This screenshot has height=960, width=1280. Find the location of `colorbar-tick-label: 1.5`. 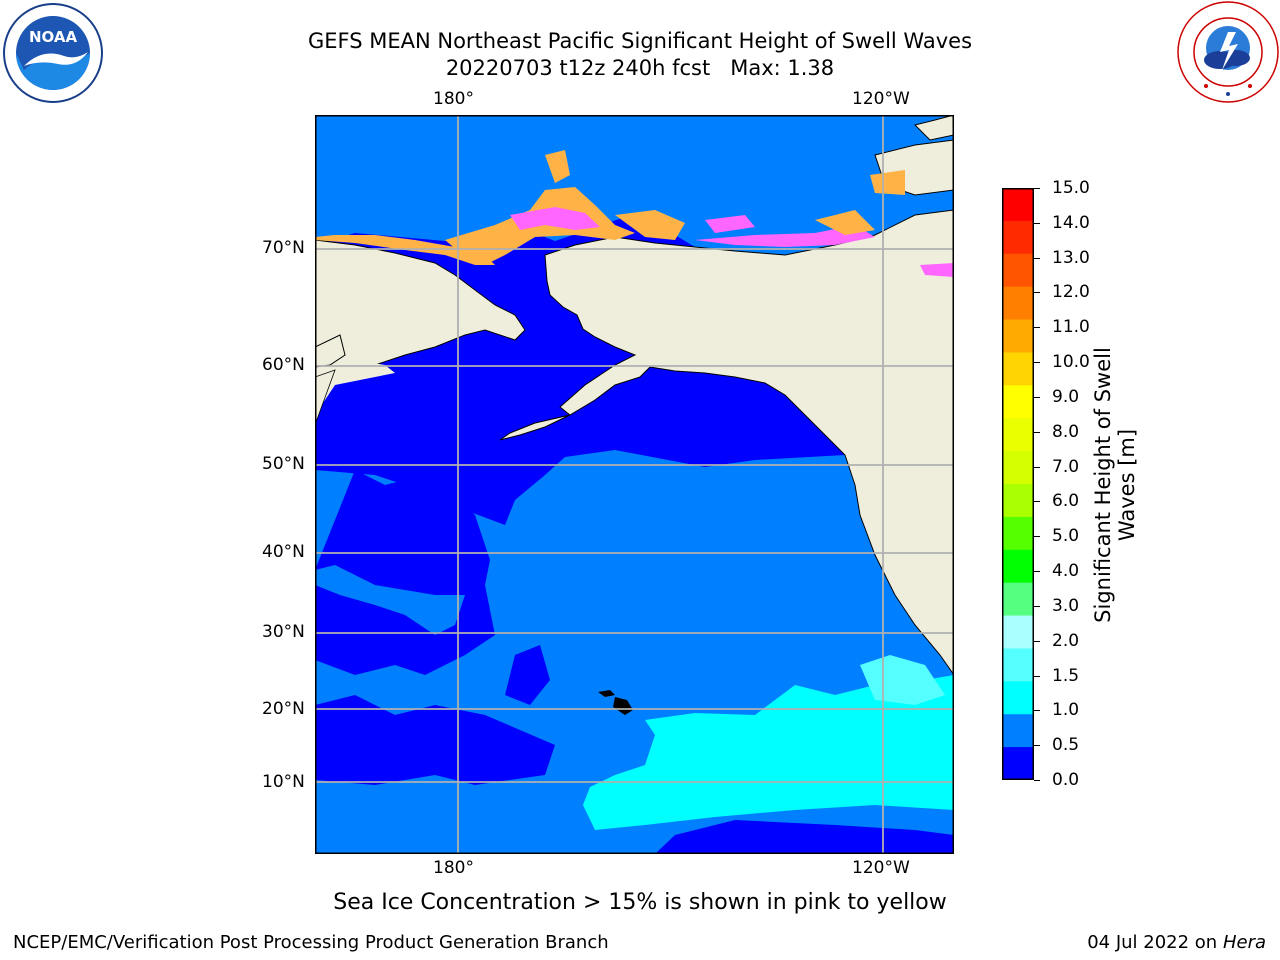

colorbar-tick-label: 1.5 is located at coordinates (1066, 675).